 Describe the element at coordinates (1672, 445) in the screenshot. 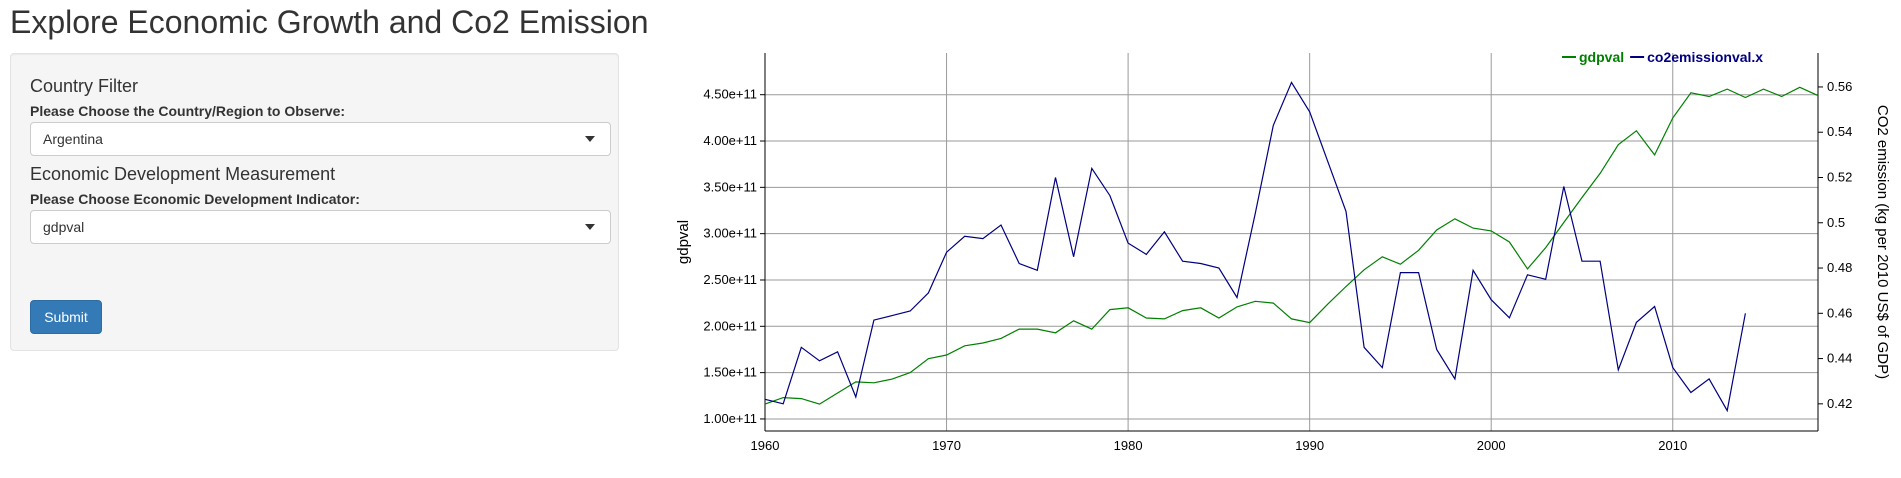

I see `x-tick-label: 2010` at that location.